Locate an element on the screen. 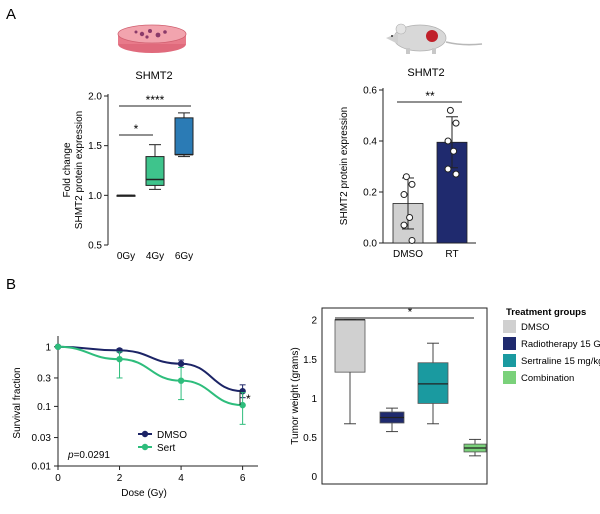 This screenshot has width=600, height=514. y-axis-label-1: Fold change is located at coordinates (67, 169).